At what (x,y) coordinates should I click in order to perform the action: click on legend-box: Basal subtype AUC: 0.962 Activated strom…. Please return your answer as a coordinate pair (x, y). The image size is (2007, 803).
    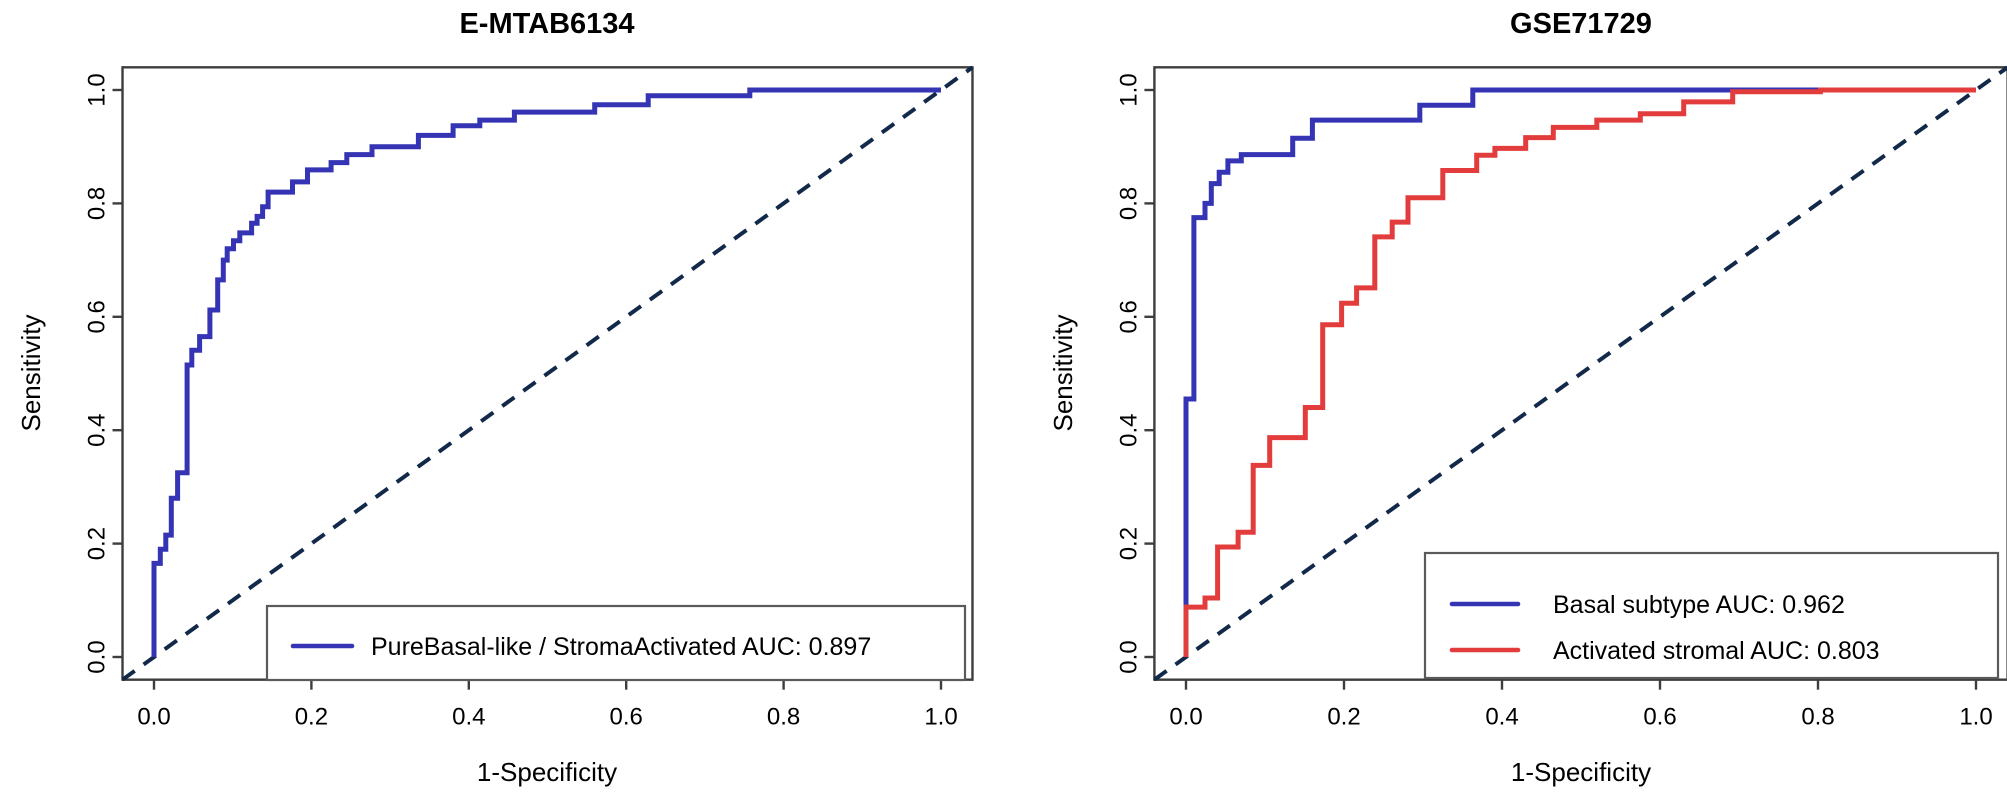
    Looking at the image, I should click on (1711, 615).